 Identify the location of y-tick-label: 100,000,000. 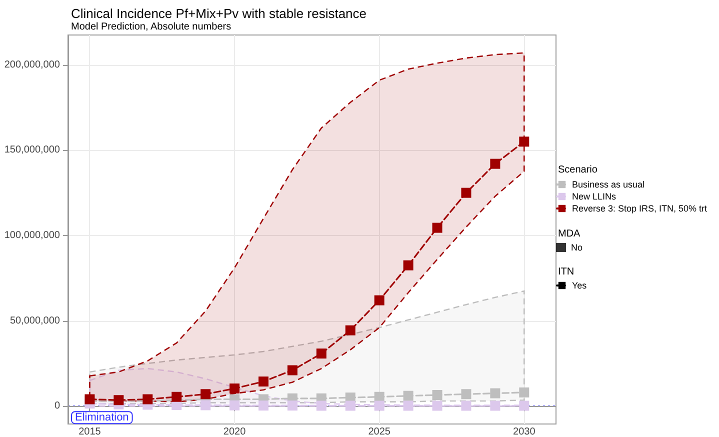
(32, 235).